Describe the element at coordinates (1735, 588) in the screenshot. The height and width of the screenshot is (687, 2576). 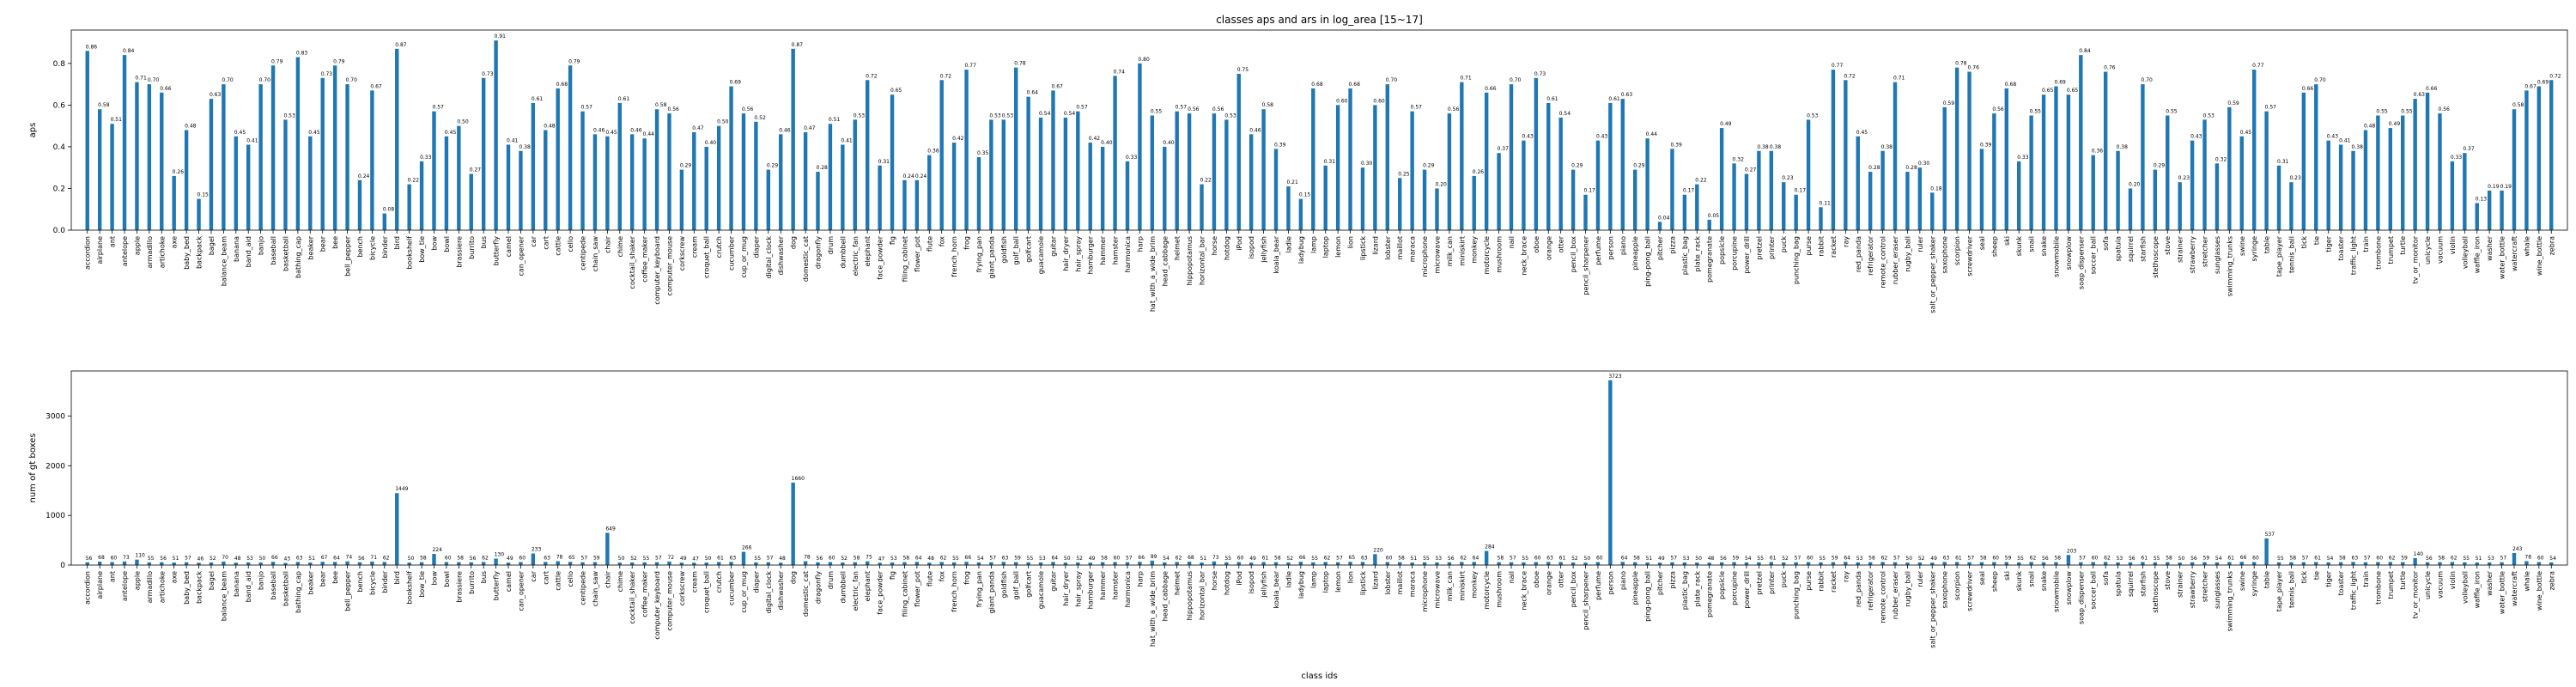
I see `x-tick-label: porcupine` at that location.